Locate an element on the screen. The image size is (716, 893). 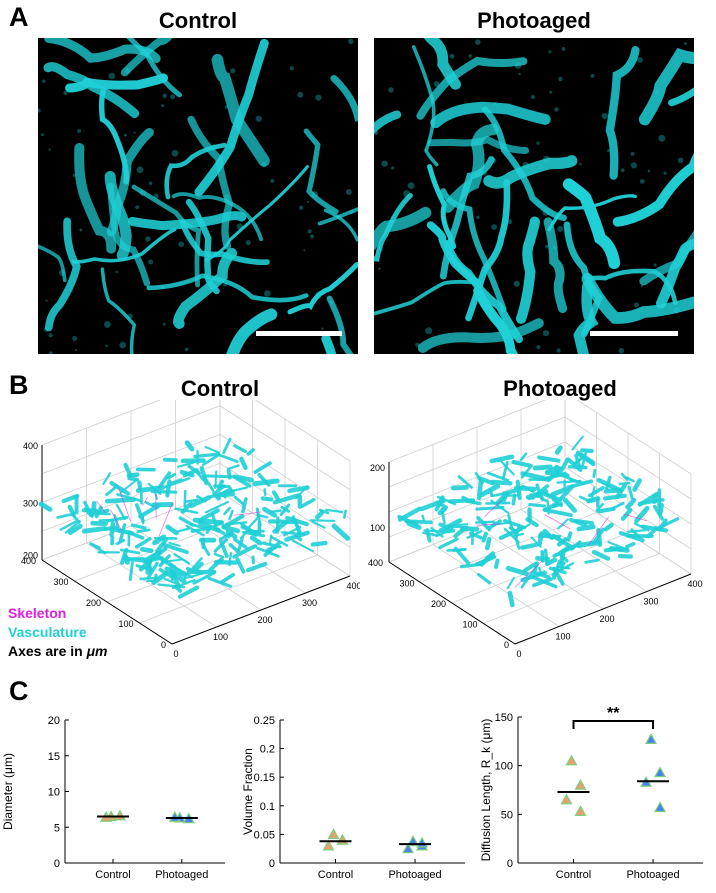
y-axis-label: Diameter (μm) is located at coordinates (8, 791).